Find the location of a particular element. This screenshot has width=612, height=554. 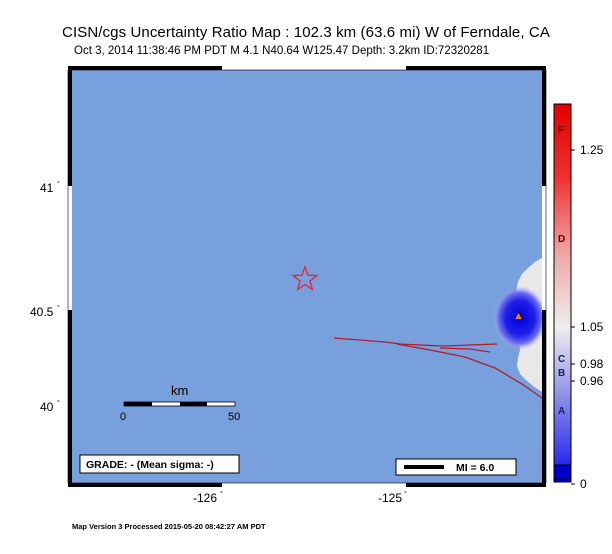

lon-label-126: -126 is located at coordinates (205, 498).